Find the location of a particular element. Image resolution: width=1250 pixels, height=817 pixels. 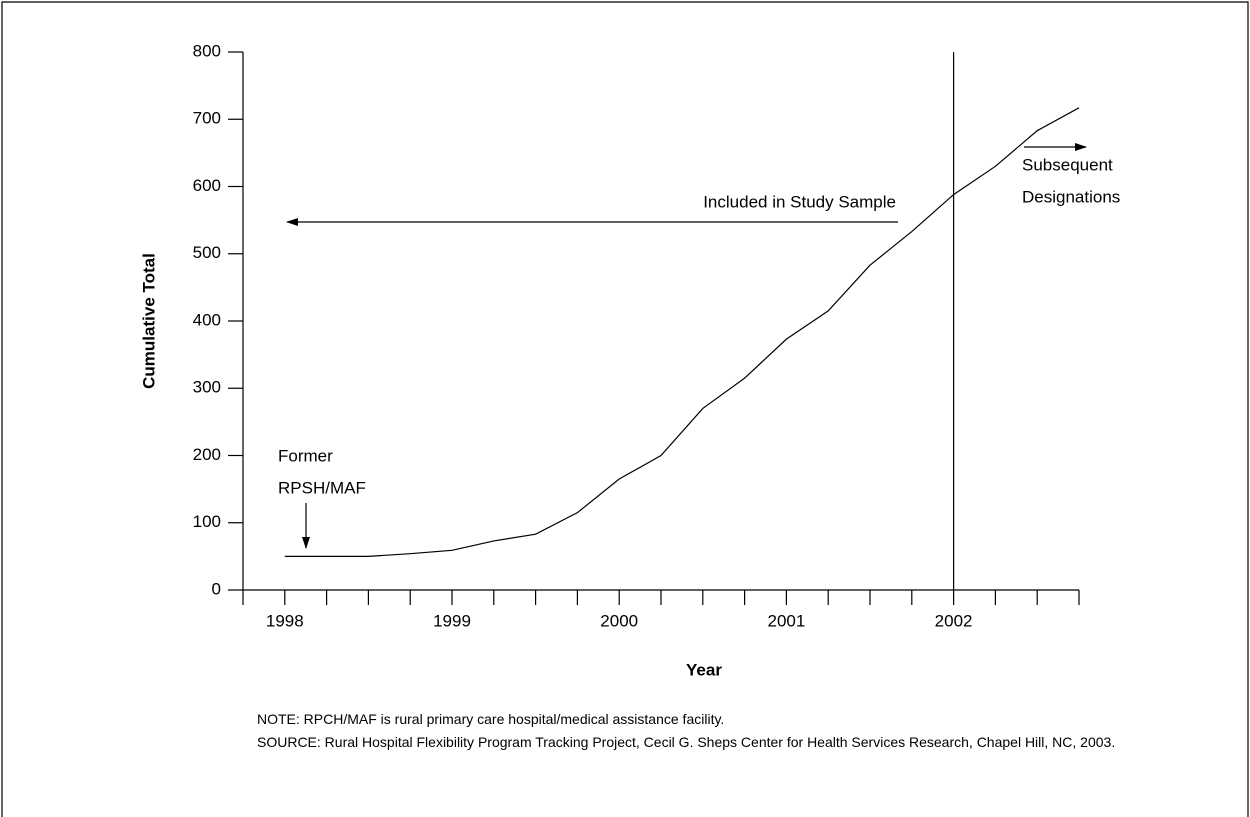

x-tick-label: 2002 is located at coordinates (954, 620).